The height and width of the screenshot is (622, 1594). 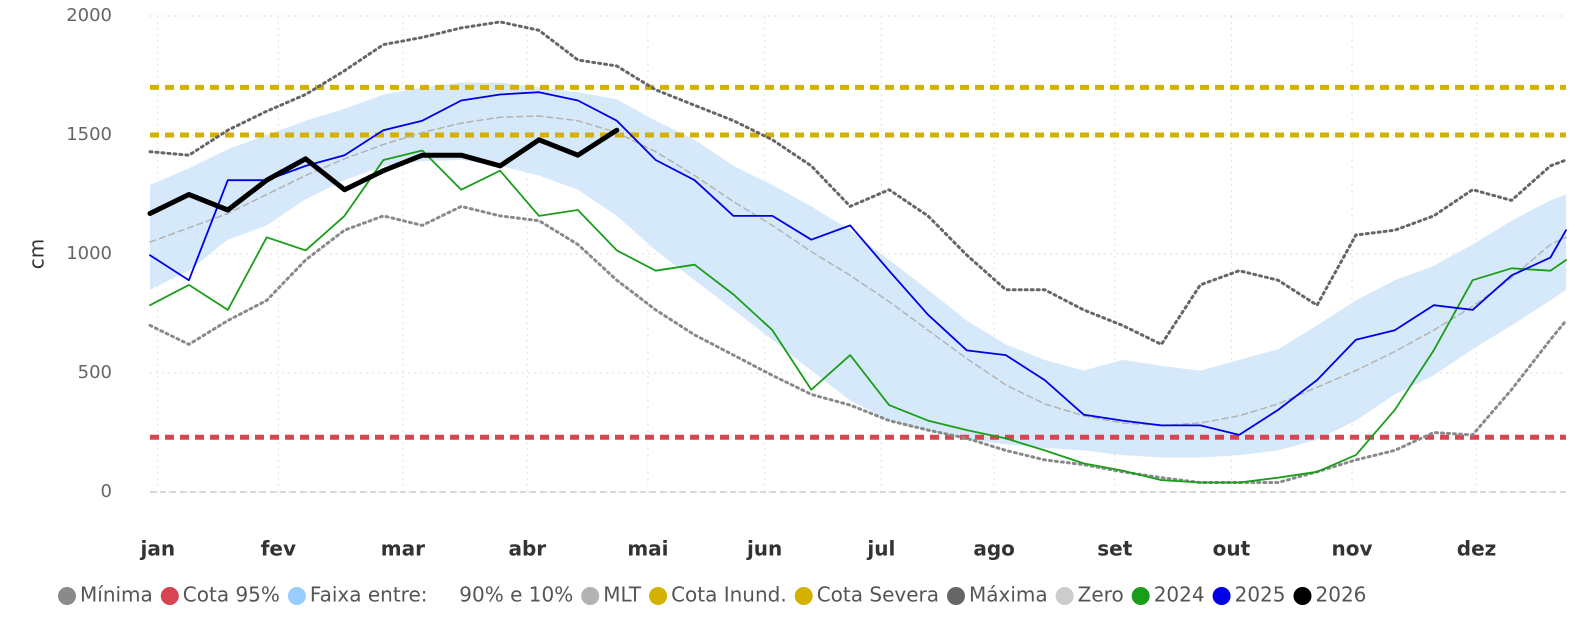 What do you see at coordinates (1477, 549) in the screenshot?
I see `x-tick-label: dez` at bounding box center [1477, 549].